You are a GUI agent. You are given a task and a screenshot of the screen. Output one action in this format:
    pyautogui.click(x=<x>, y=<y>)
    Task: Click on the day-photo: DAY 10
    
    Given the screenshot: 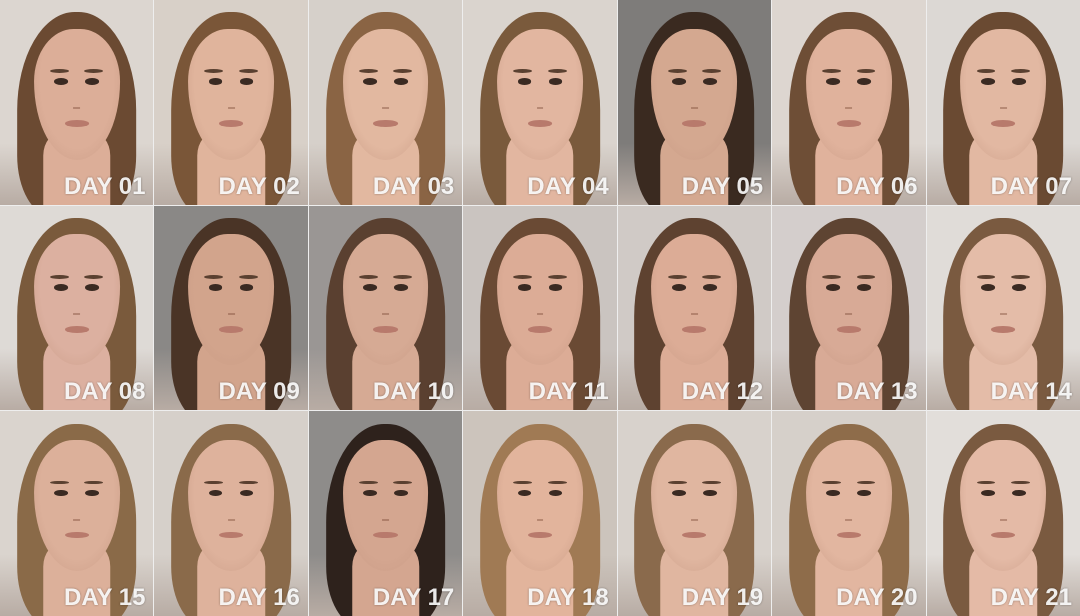 What is the action you would take?
    pyautogui.click(x=385, y=308)
    